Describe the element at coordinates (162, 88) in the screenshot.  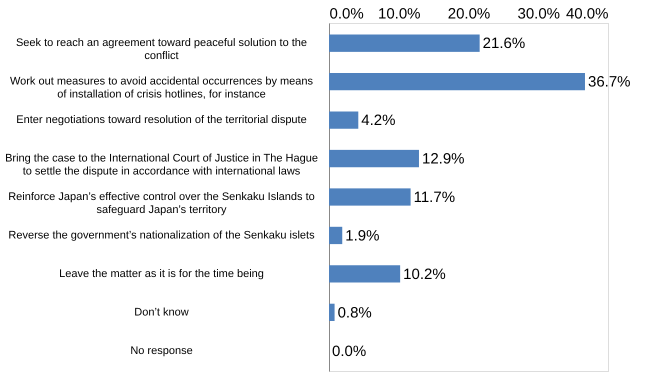
I see `y-tick-label: Work out measures to avoid accidental occurrences by means of installation of crisis hotlines, for instance` at that location.